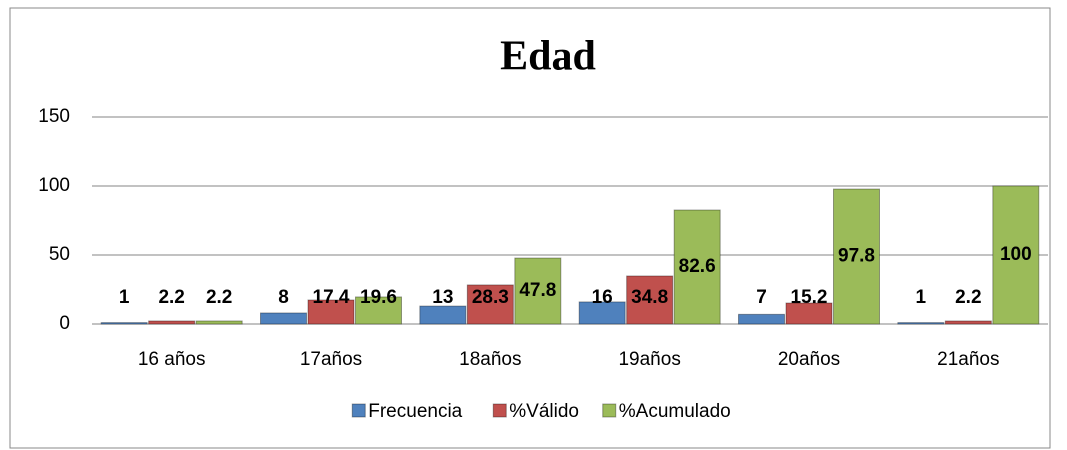 The image size is (1067, 450). I want to click on data-label: 47.8, so click(537, 290).